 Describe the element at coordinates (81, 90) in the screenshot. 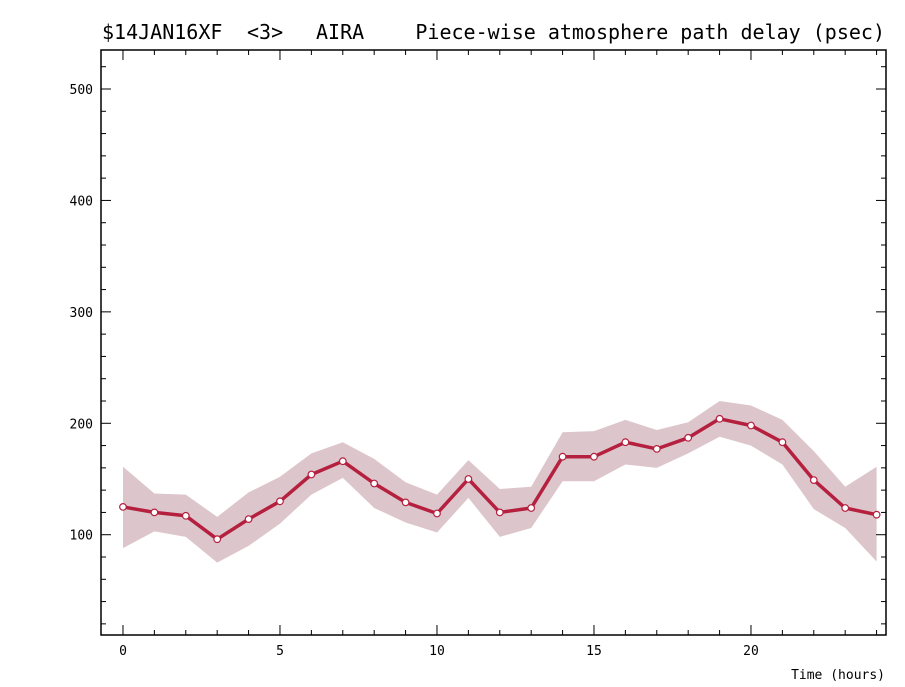

I see `y-tick-label: 500` at that location.